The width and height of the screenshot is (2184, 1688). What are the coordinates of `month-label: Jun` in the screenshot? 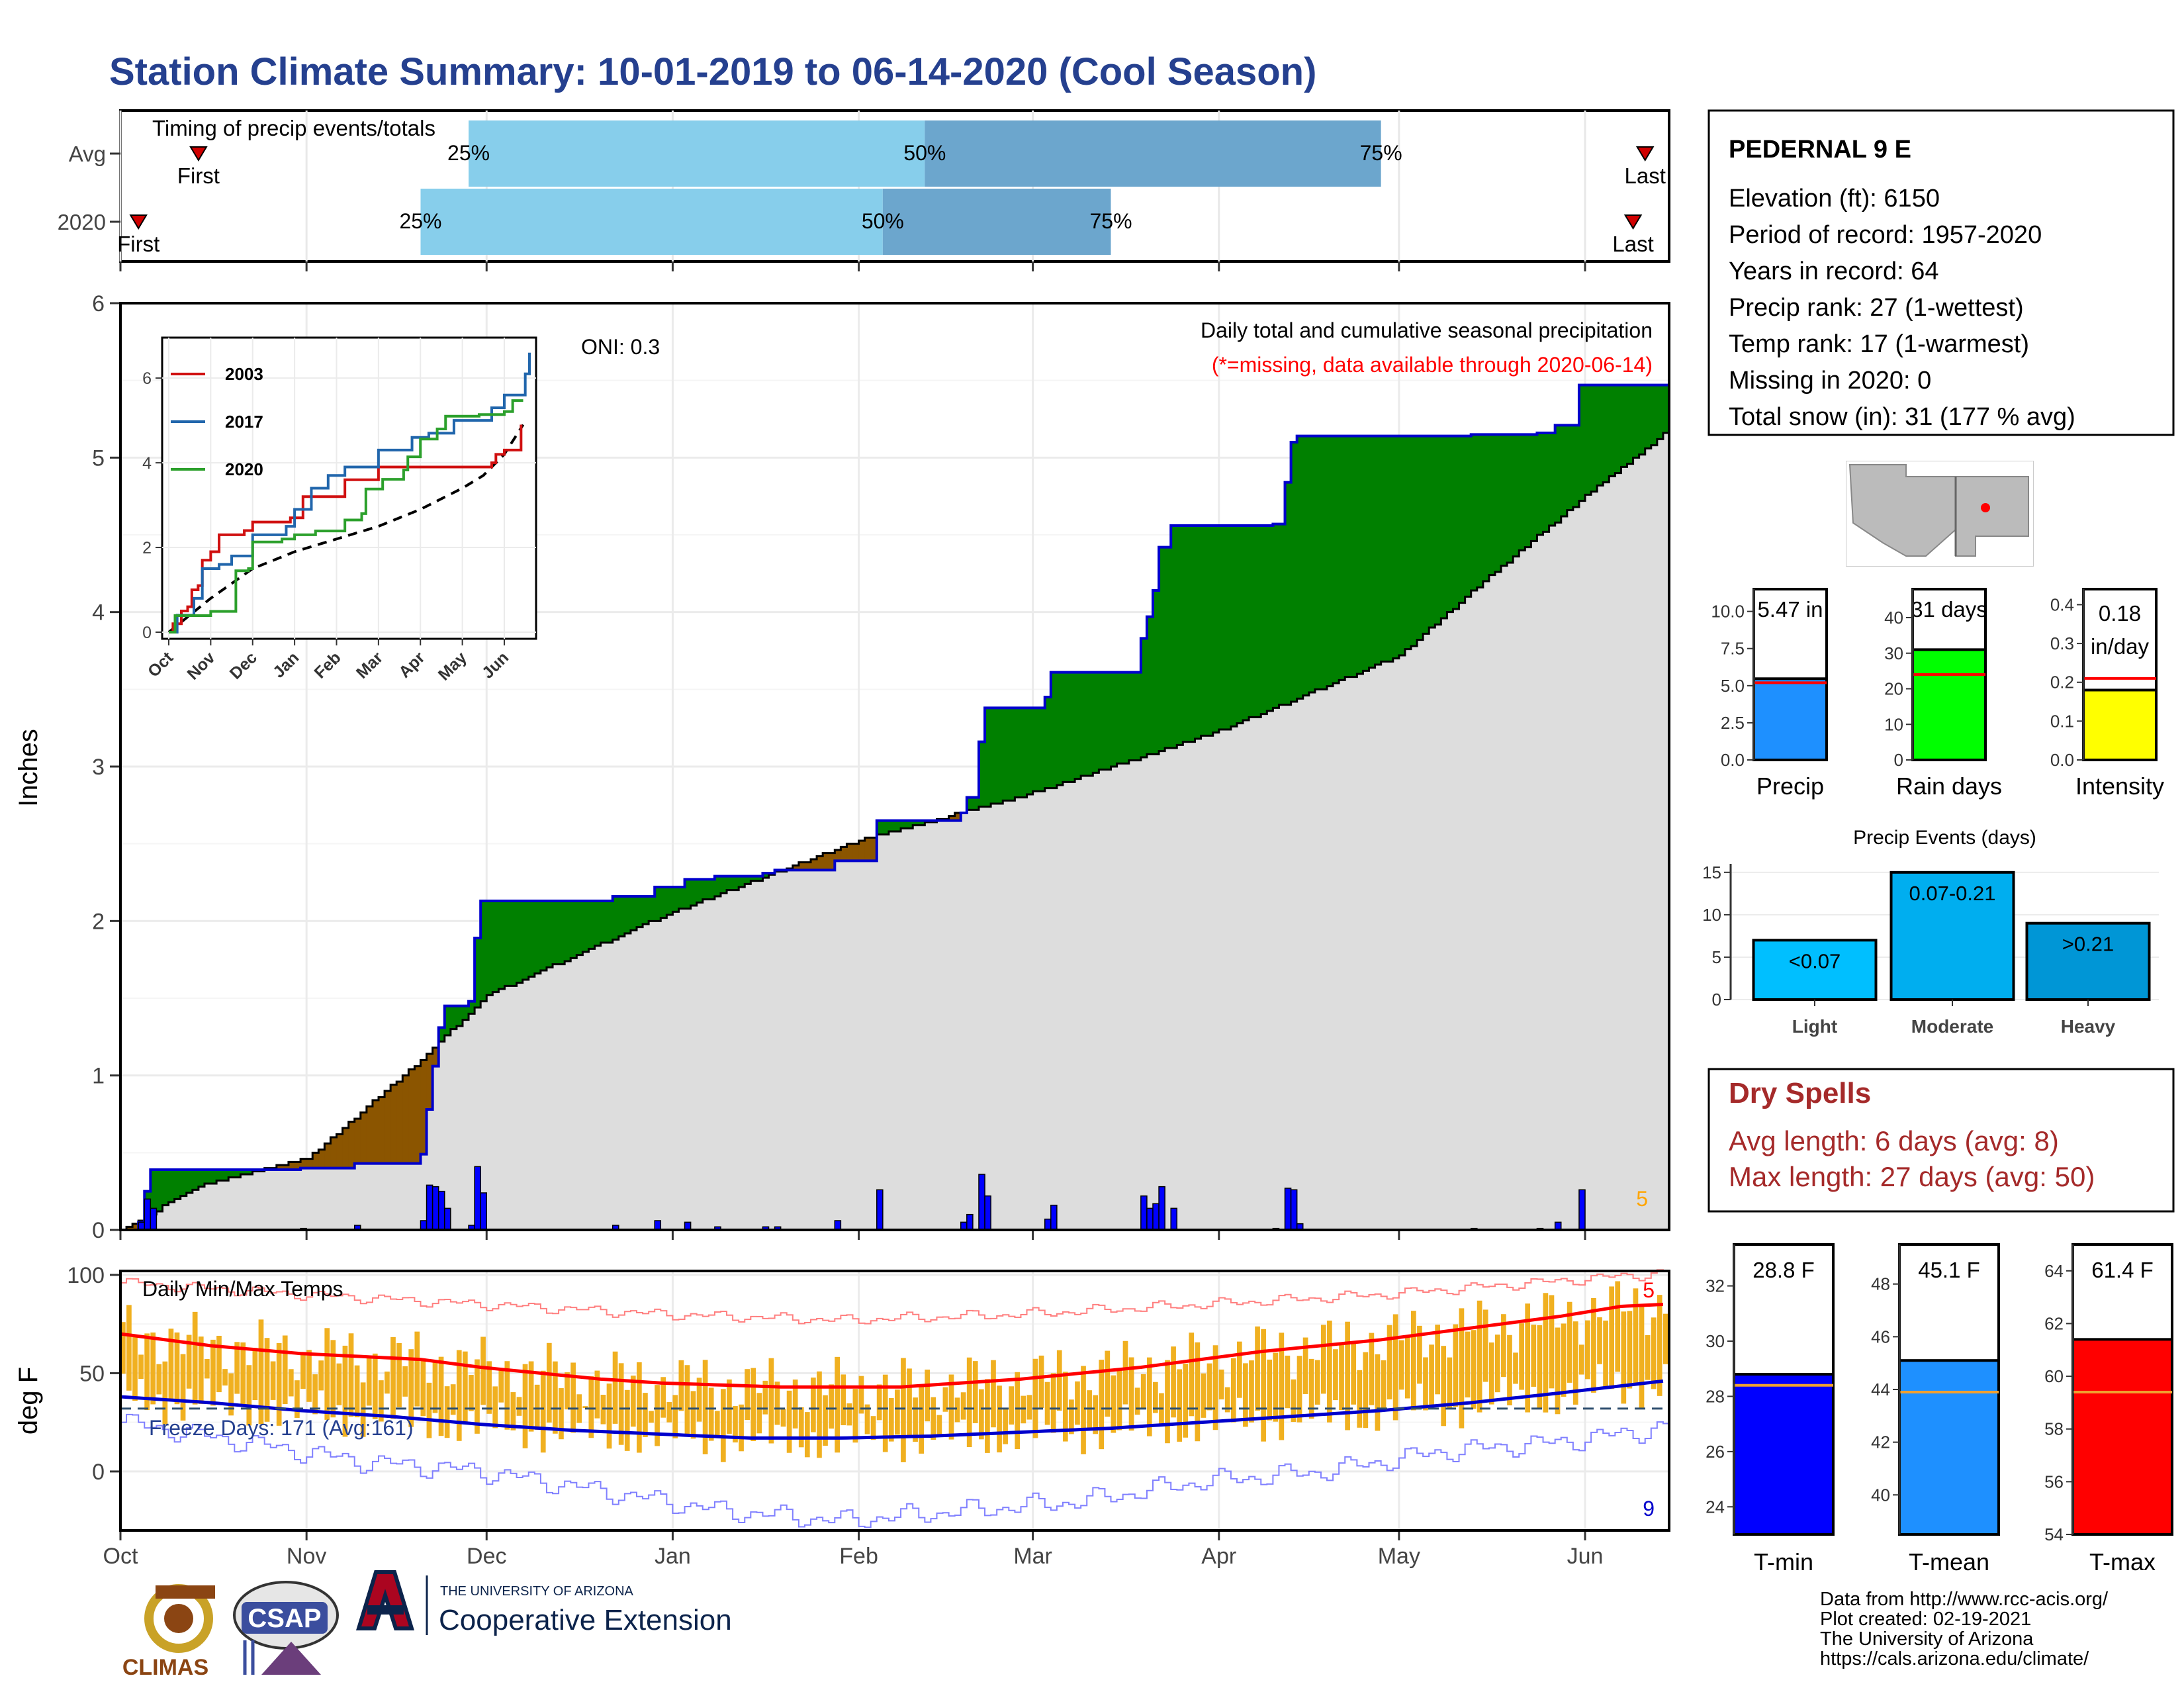 It's located at (1585, 1556).